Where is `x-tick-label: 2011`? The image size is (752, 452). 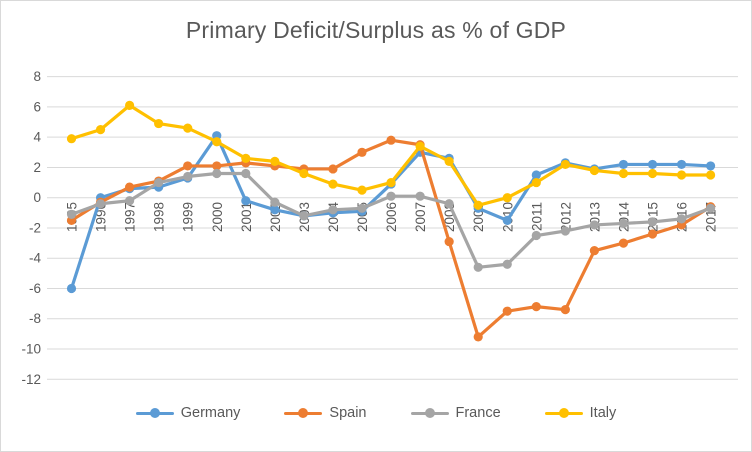
x-tick-label: 2011 is located at coordinates (536, 216).